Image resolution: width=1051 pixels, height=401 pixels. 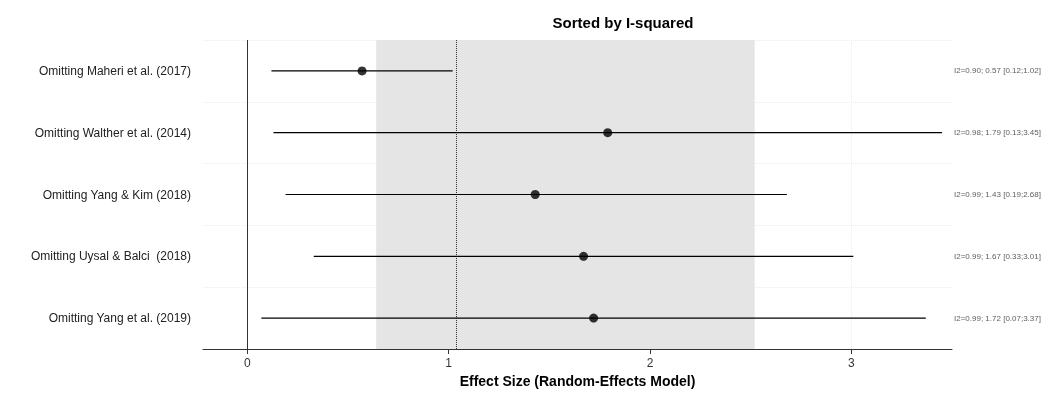 What do you see at coordinates (449, 363) in the screenshot?
I see `x-tick-label: 1` at bounding box center [449, 363].